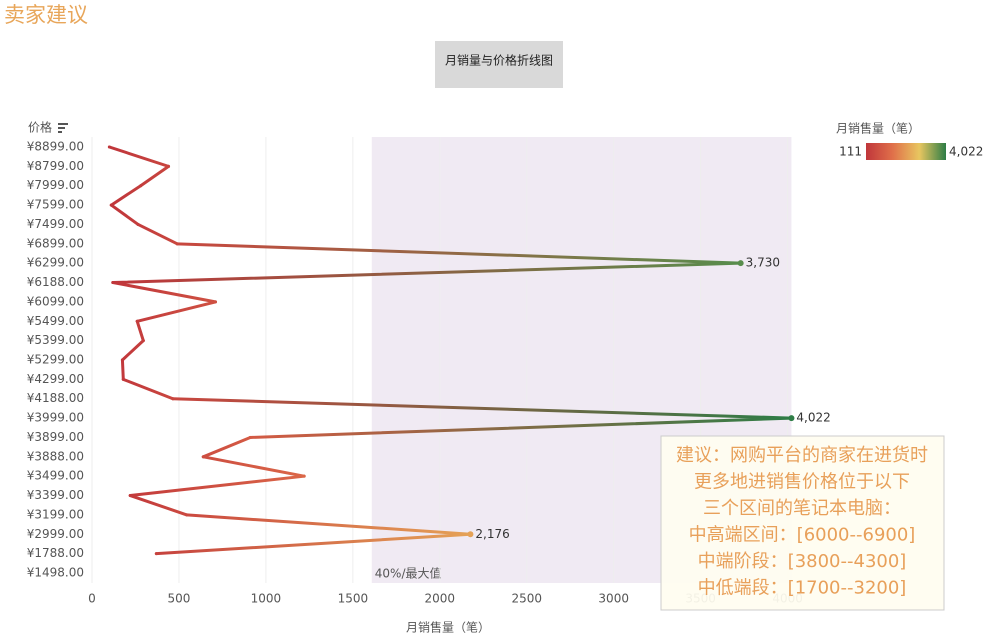 This screenshot has height=638, width=992. Describe the element at coordinates (55, 263) in the screenshot. I see `y-tick-label: ¥6299.00` at that location.